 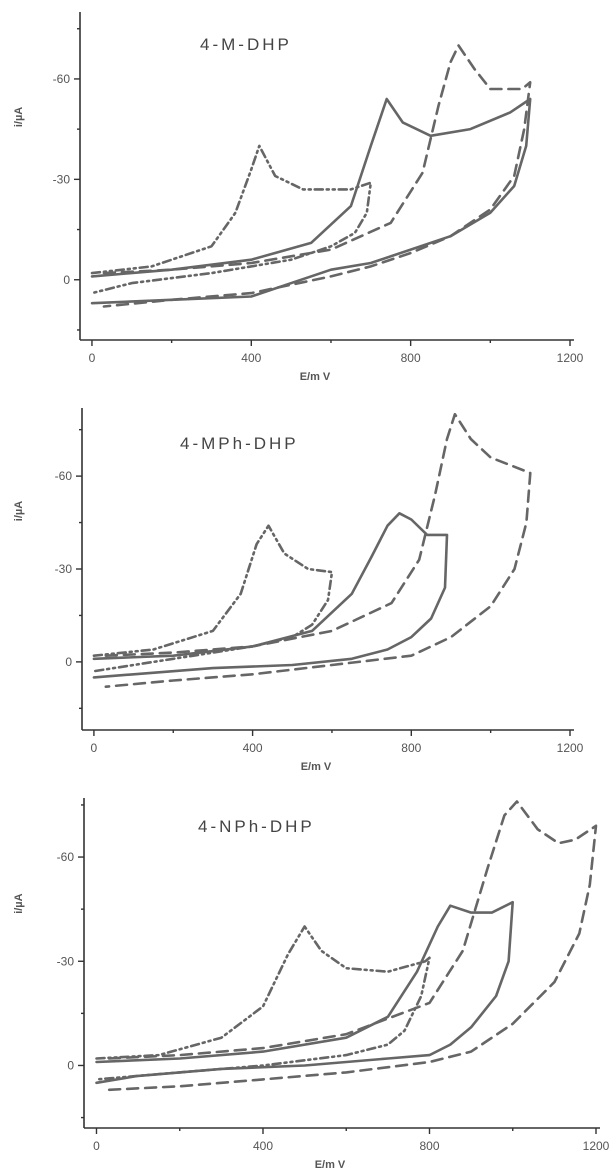 I want to click on chart-title: 4-NPh-DHP, so click(x=256, y=826).